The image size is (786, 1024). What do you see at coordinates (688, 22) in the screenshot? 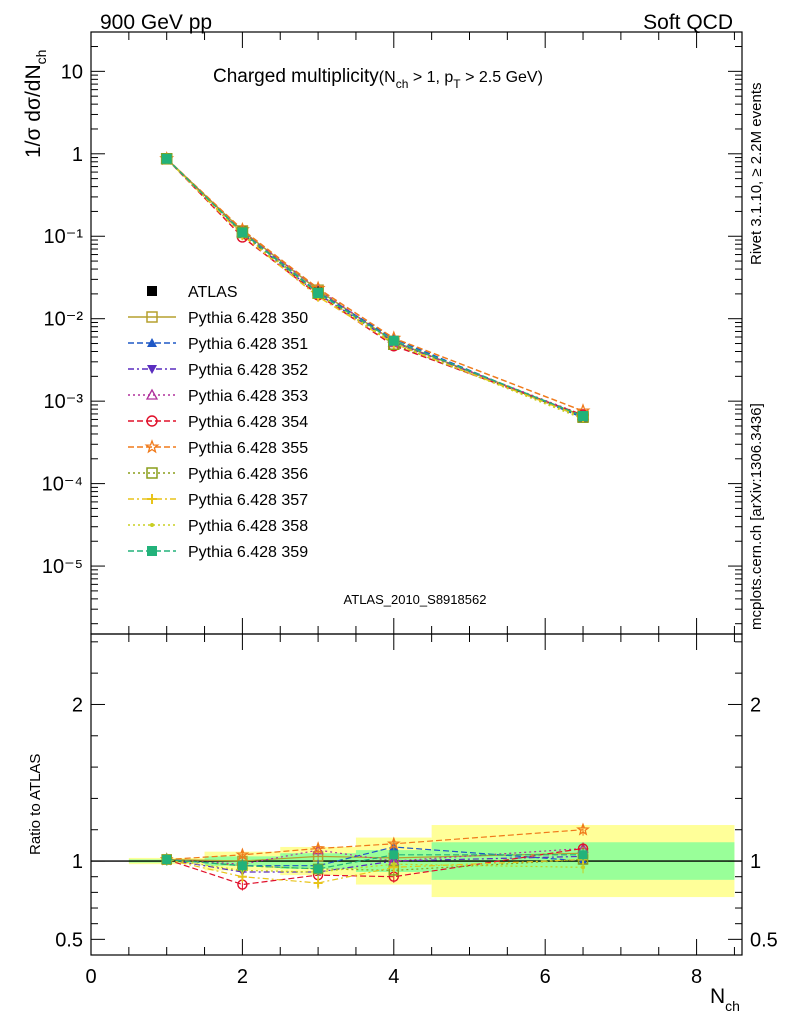
I see `header-right: Soft QCD` at bounding box center [688, 22].